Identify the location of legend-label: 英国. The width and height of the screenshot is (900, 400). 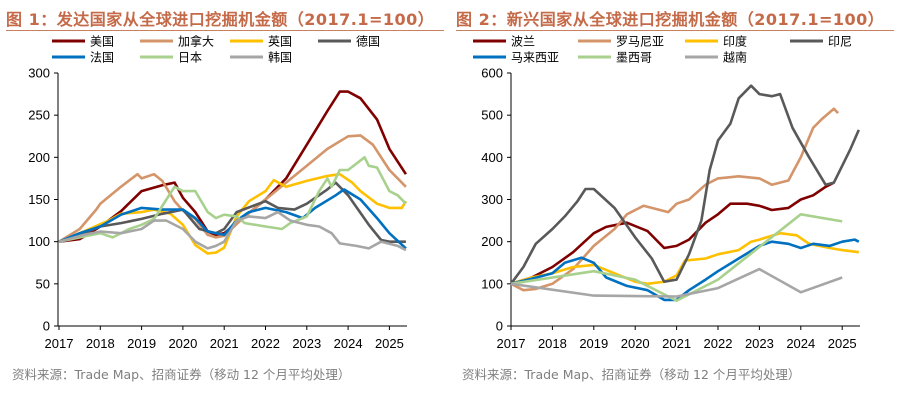
(280, 42).